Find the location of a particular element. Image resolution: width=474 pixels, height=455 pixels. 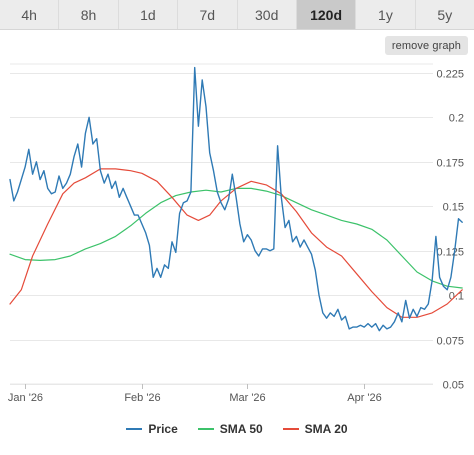

legend-label-sma-50: SMA 50 is located at coordinates (241, 429).